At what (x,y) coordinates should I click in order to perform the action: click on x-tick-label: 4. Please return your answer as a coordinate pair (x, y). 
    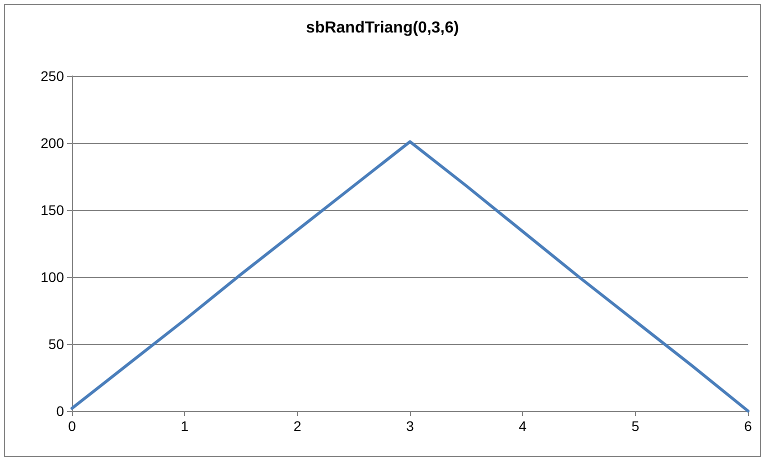
    Looking at the image, I should click on (522, 426).